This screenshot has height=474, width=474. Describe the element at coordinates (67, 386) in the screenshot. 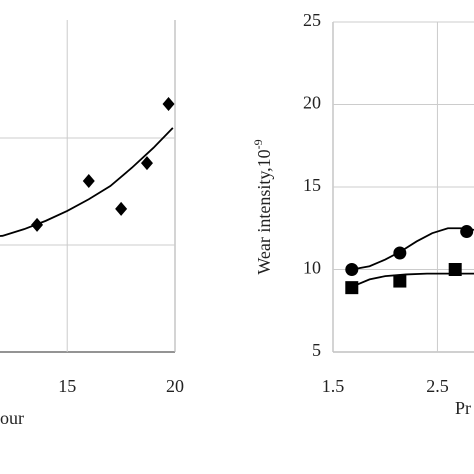

I see `x-tick-label: 15` at that location.